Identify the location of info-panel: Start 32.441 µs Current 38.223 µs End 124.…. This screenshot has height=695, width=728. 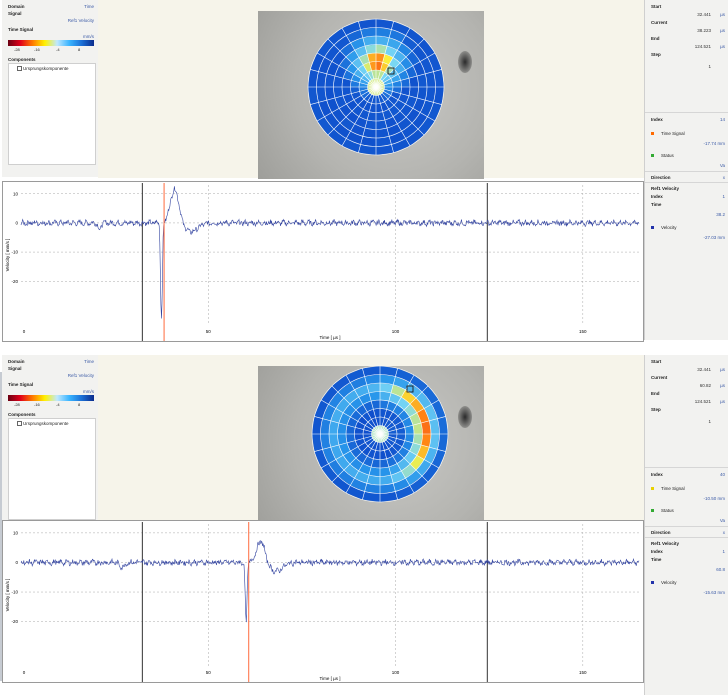
(686, 170).